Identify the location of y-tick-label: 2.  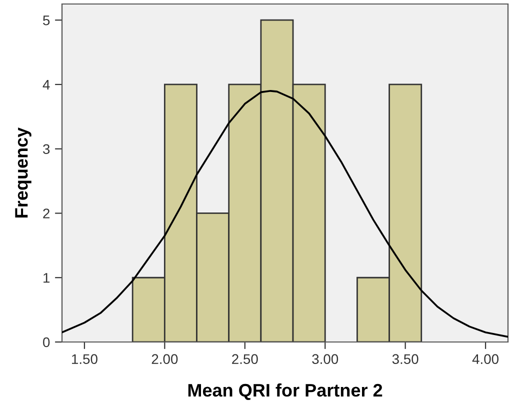
(46, 213).